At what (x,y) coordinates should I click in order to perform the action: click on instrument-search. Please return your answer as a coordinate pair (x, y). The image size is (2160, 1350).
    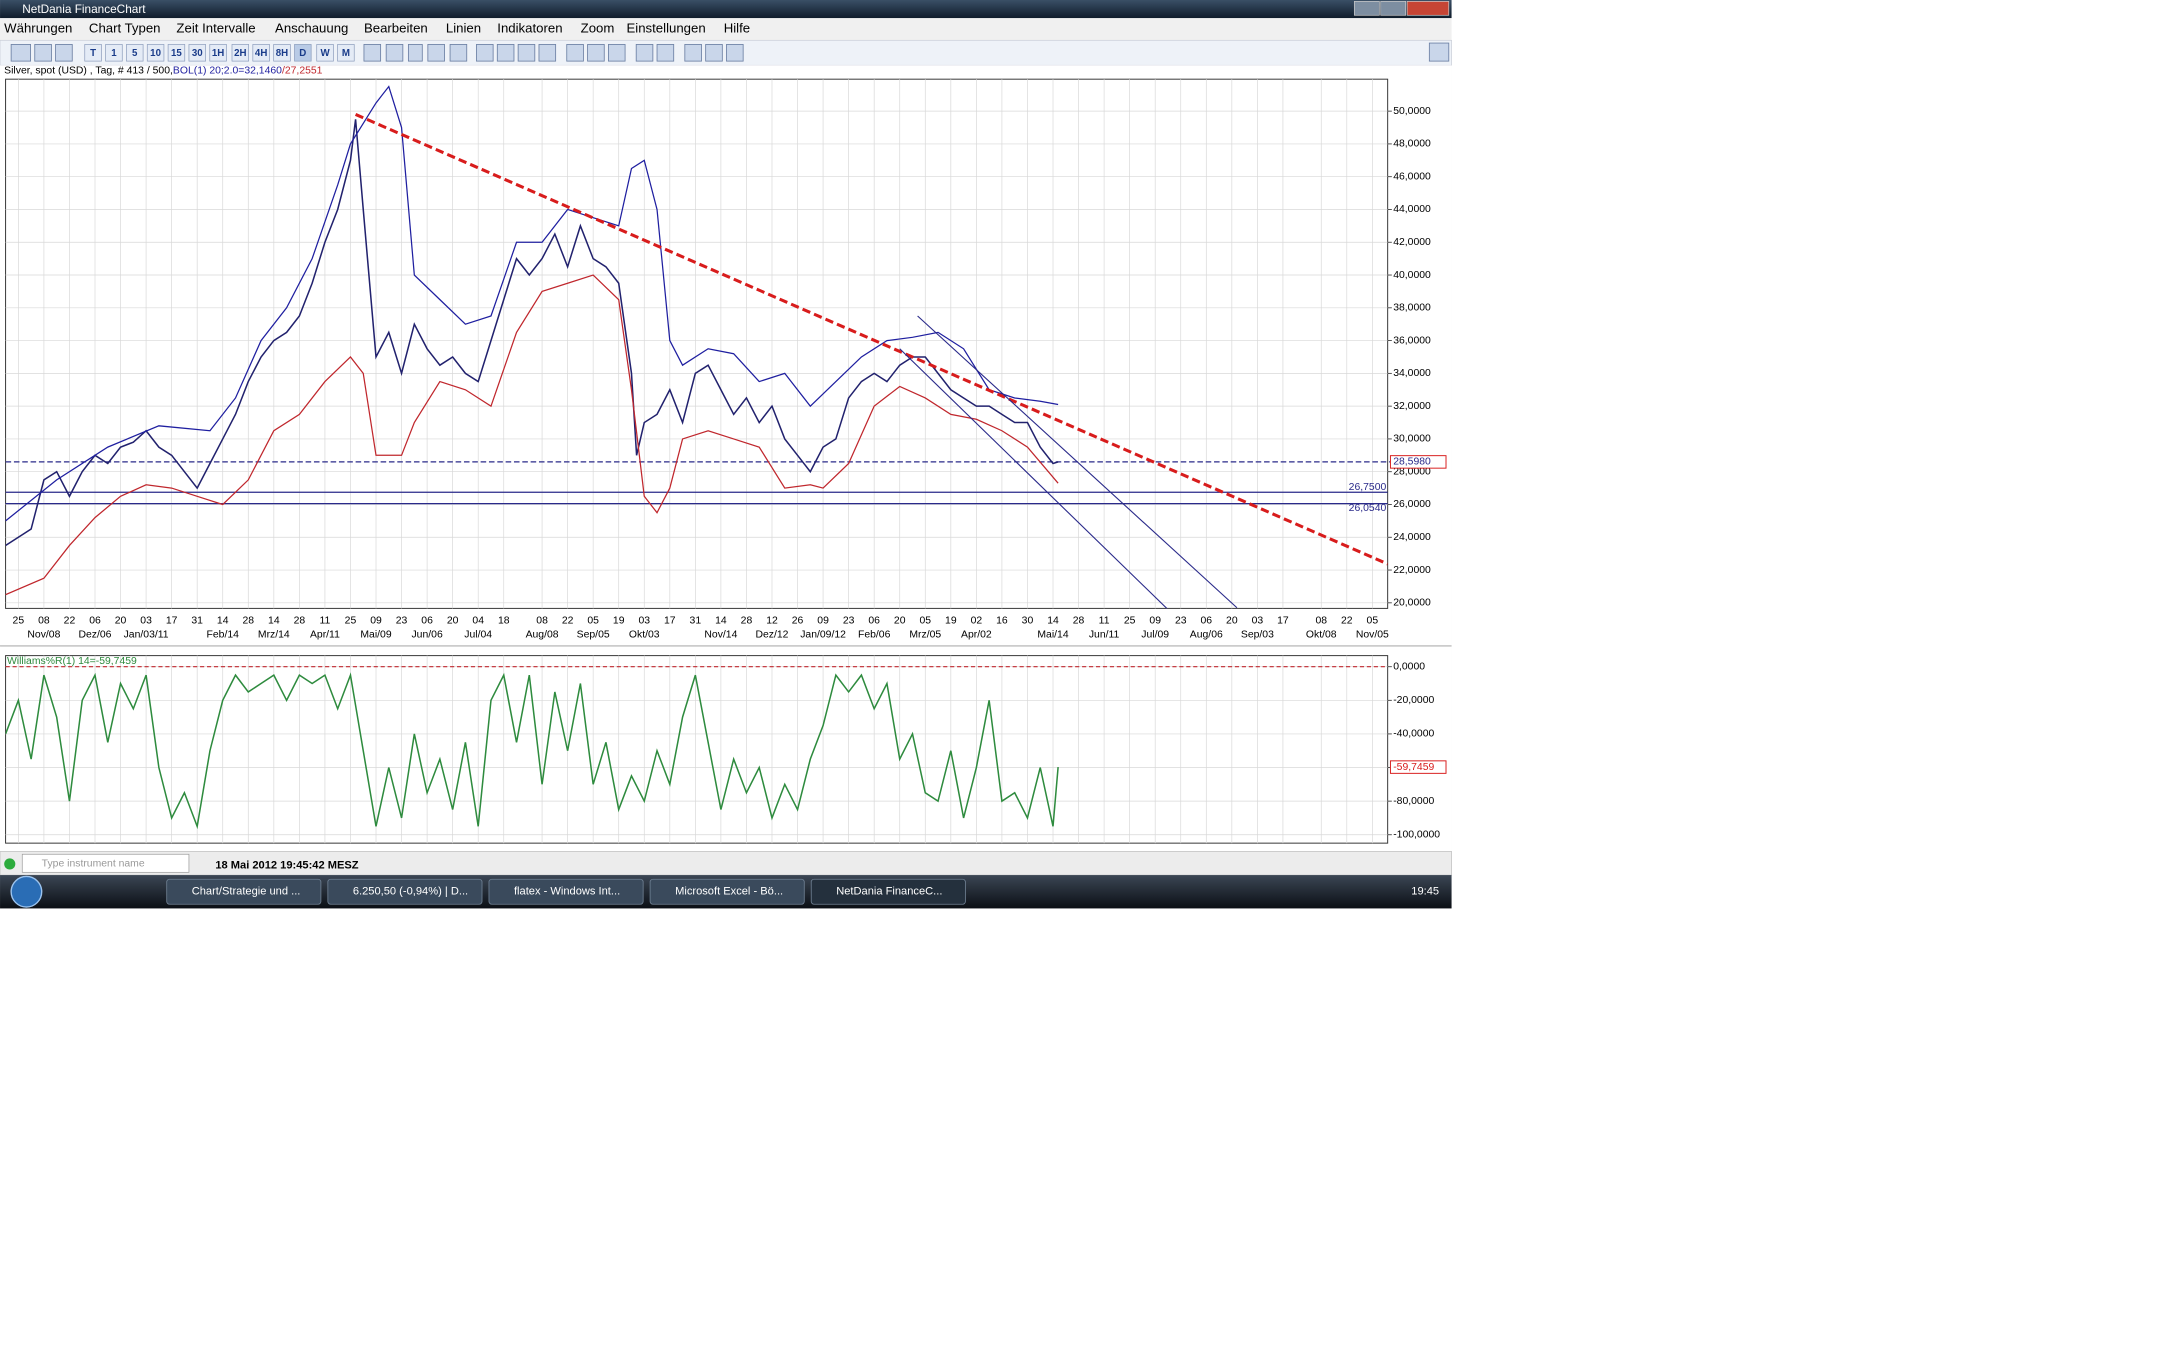
    Looking at the image, I should click on (105, 863).